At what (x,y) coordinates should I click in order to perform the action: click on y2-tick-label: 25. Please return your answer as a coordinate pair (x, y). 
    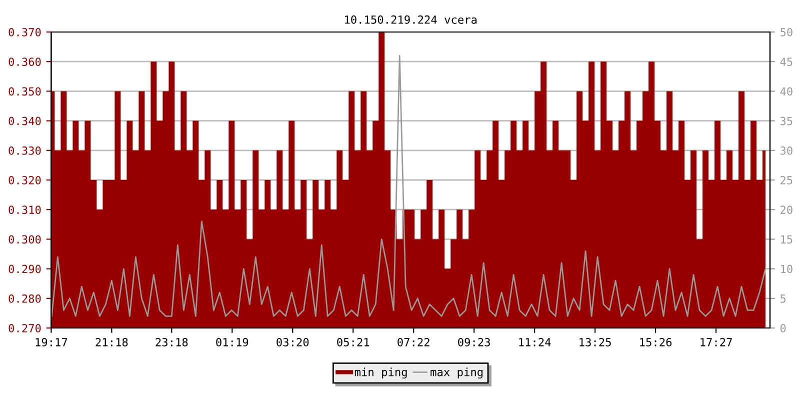
    Looking at the image, I should click on (786, 180).